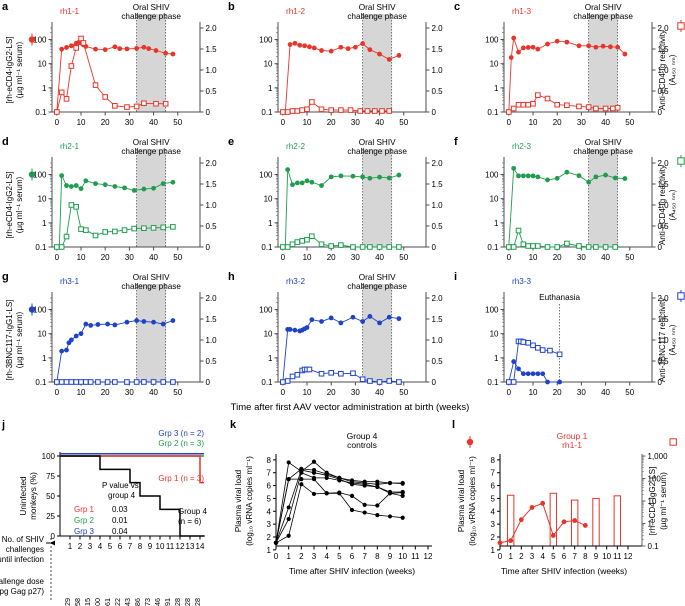  What do you see at coordinates (681, 161) in the screenshot?
I see `legend-key-open-square` at bounding box center [681, 161].